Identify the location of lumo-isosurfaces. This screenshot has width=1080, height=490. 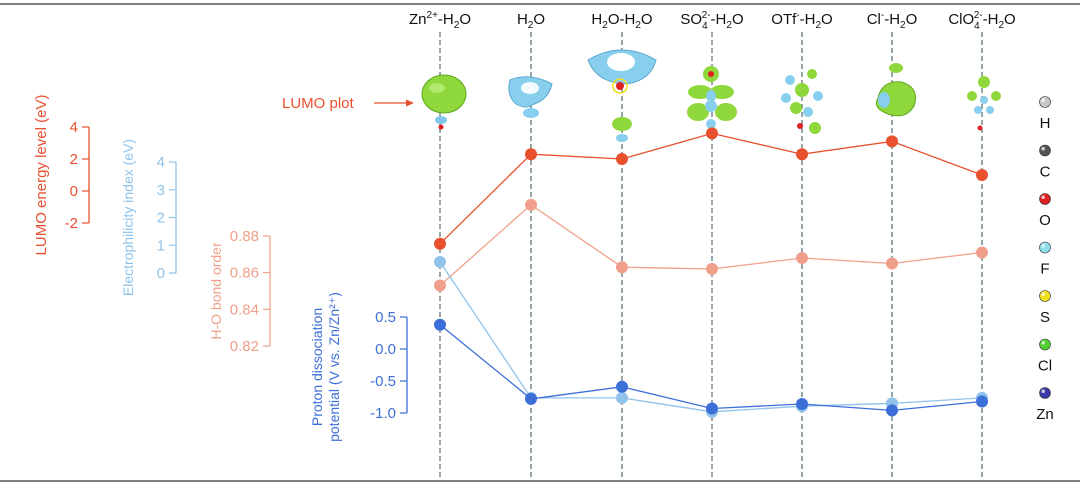
(711, 95).